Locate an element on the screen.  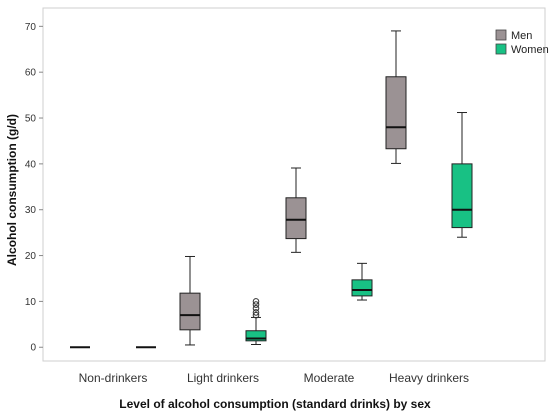
x-tick-label: Heavy drinkers is located at coordinates (429, 378).